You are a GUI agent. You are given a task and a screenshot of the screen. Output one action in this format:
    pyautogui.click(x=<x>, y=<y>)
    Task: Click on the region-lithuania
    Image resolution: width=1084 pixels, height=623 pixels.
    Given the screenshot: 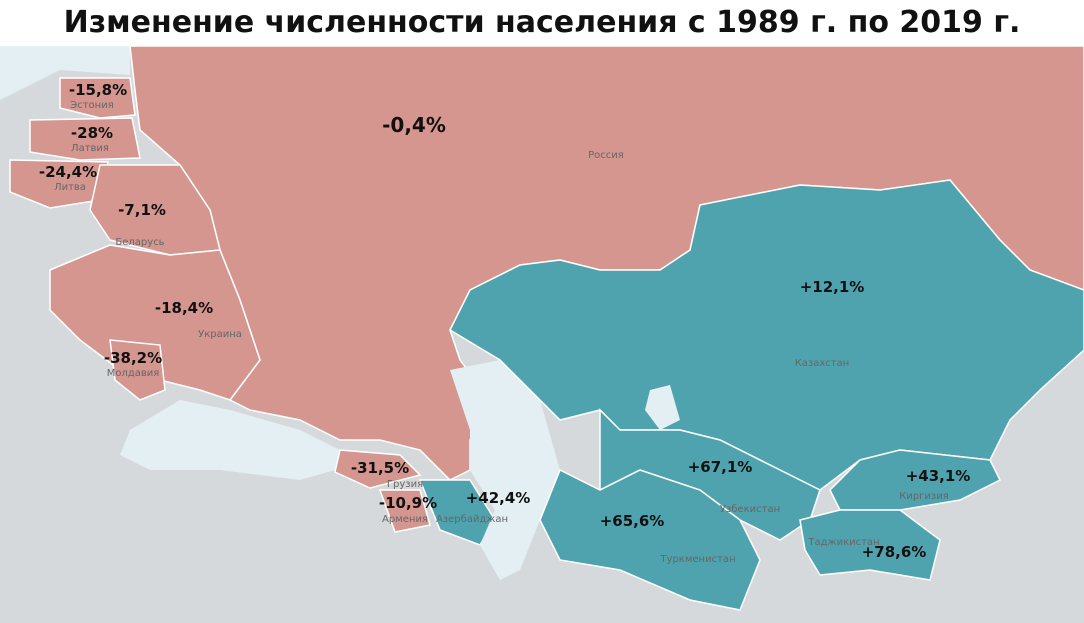 What is the action you would take?
    pyautogui.click(x=59, y=184)
    